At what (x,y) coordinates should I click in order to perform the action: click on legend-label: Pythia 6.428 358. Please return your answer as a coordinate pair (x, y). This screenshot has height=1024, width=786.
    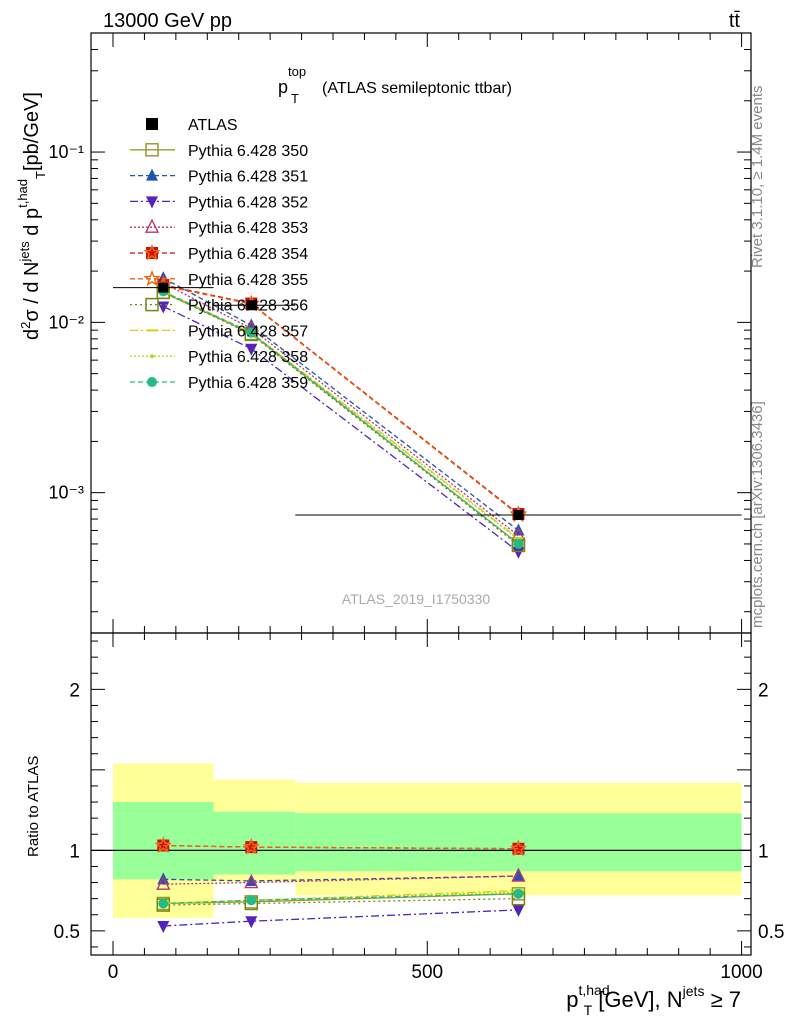
    Looking at the image, I should click on (248, 357).